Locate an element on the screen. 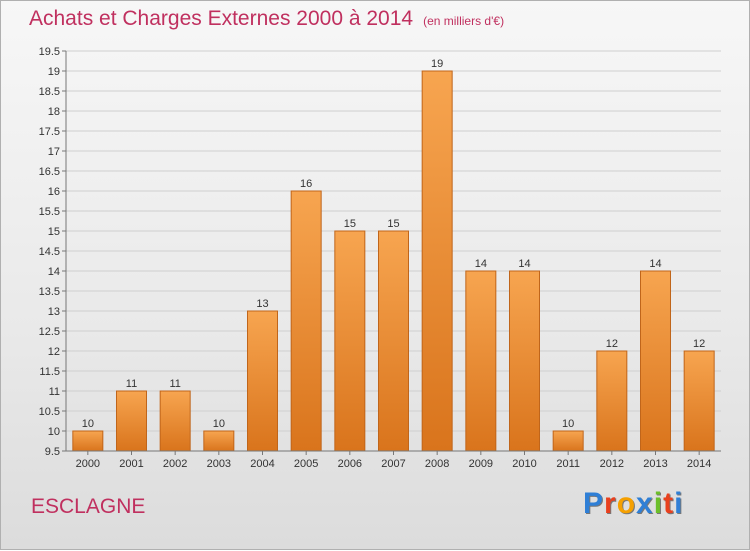  x-tick-label: 2002 is located at coordinates (175, 464).